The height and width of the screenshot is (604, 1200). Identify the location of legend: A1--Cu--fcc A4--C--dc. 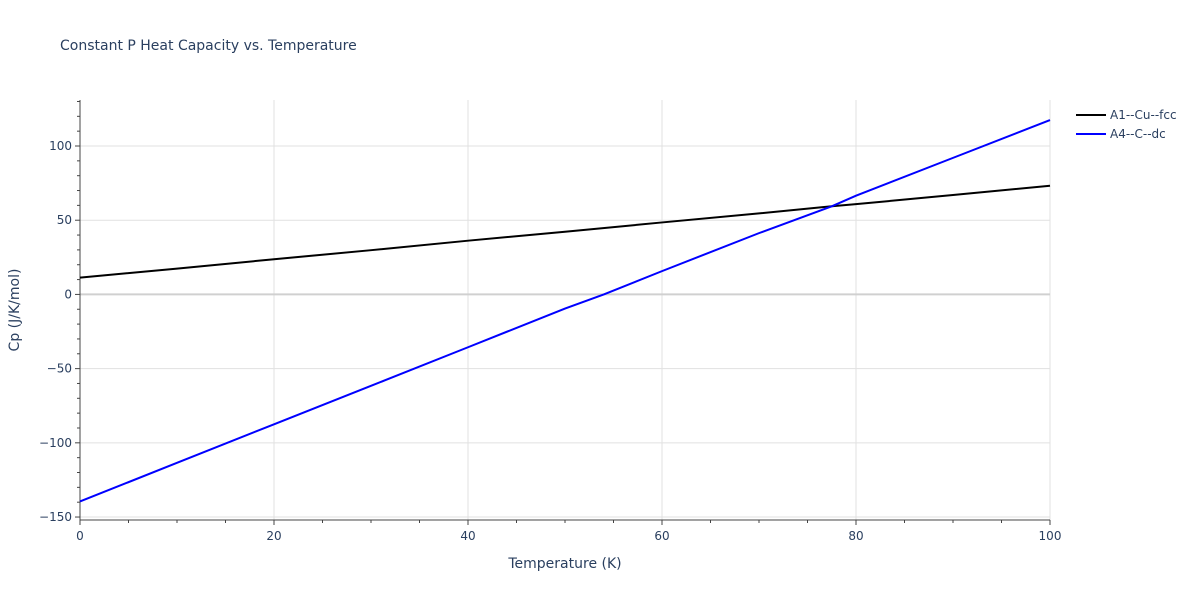
(1126, 124).